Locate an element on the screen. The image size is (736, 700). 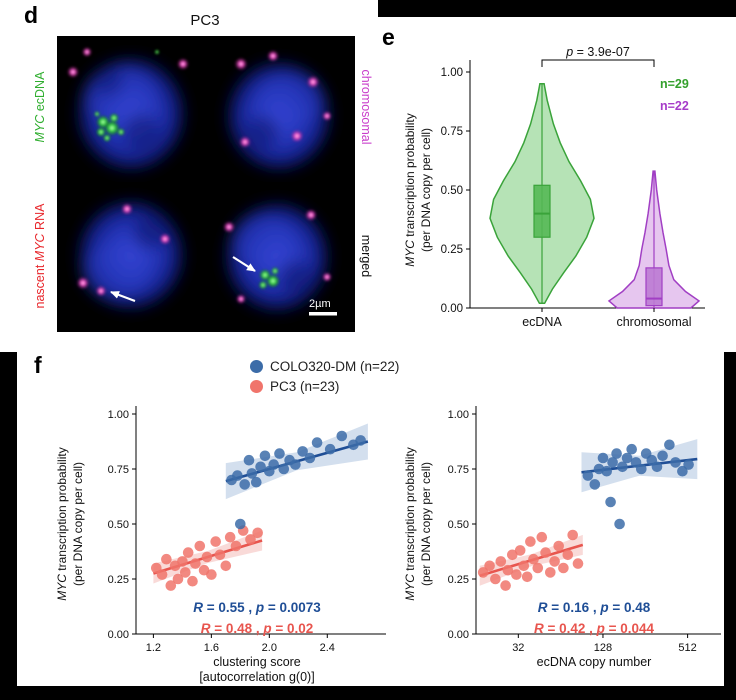
micrograph-nascent-rna is located at coordinates (130, 258).